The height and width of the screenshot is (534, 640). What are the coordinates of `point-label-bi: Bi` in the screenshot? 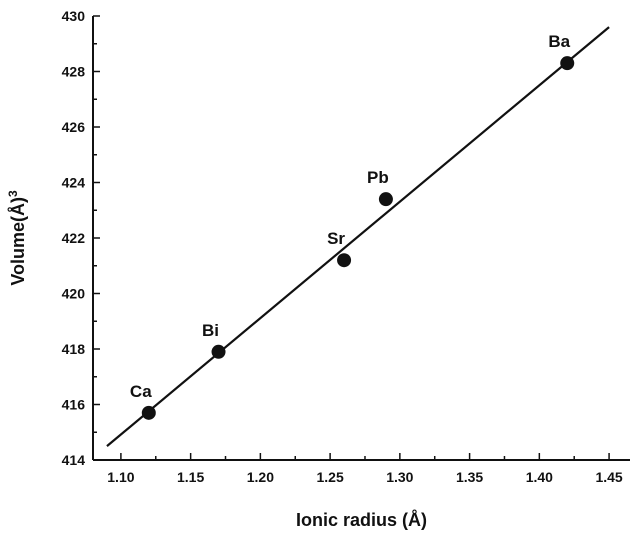 It's located at (210, 330).